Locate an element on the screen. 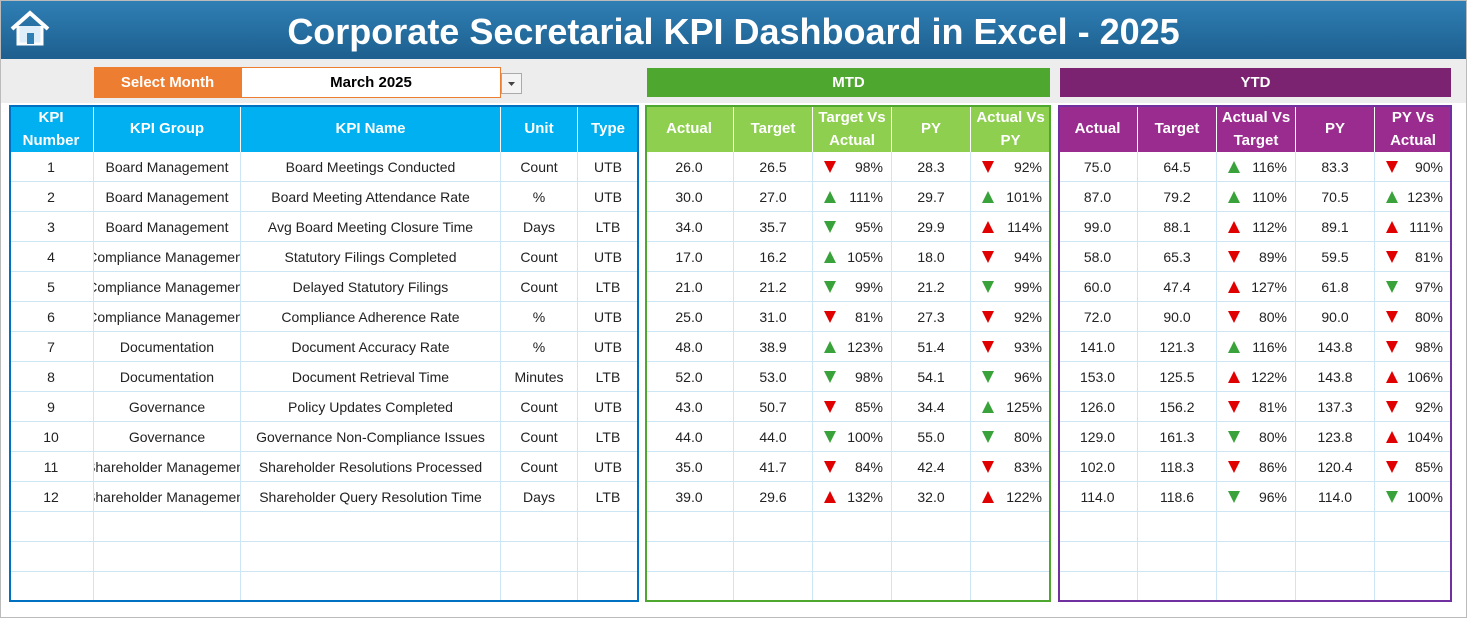 The height and width of the screenshot is (618, 1467). table-cell: 120.4 is located at coordinates (1335, 467).